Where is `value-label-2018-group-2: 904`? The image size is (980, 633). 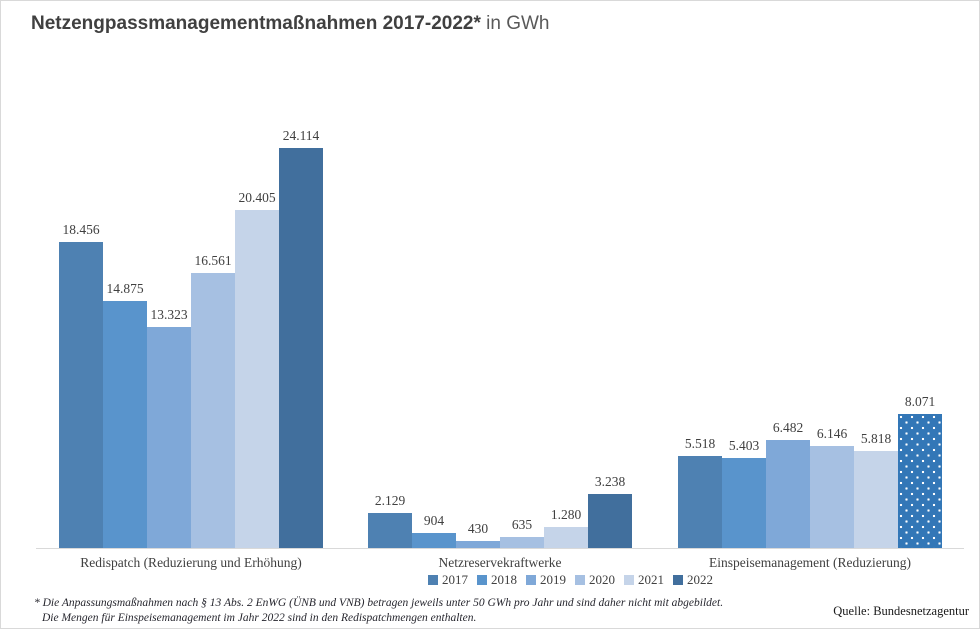
value-label-2018-group-2: 904 is located at coordinates (434, 520).